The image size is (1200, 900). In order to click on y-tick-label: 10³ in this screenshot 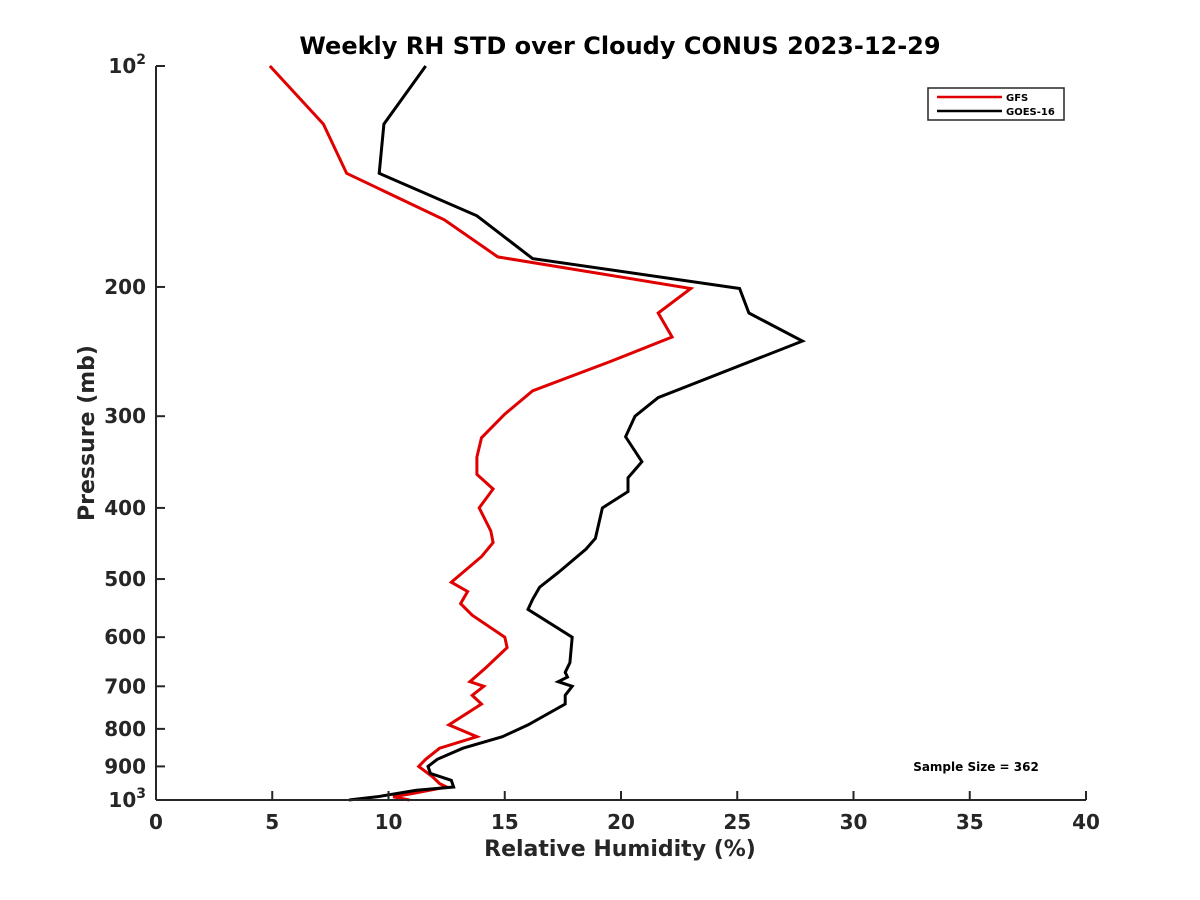, I will do `click(127, 799)`.